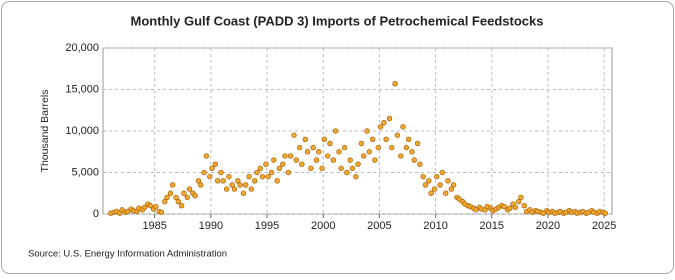 The height and width of the screenshot is (280, 675). Describe the element at coordinates (604, 226) in the screenshot. I see `x-tick-label: 2025` at that location.